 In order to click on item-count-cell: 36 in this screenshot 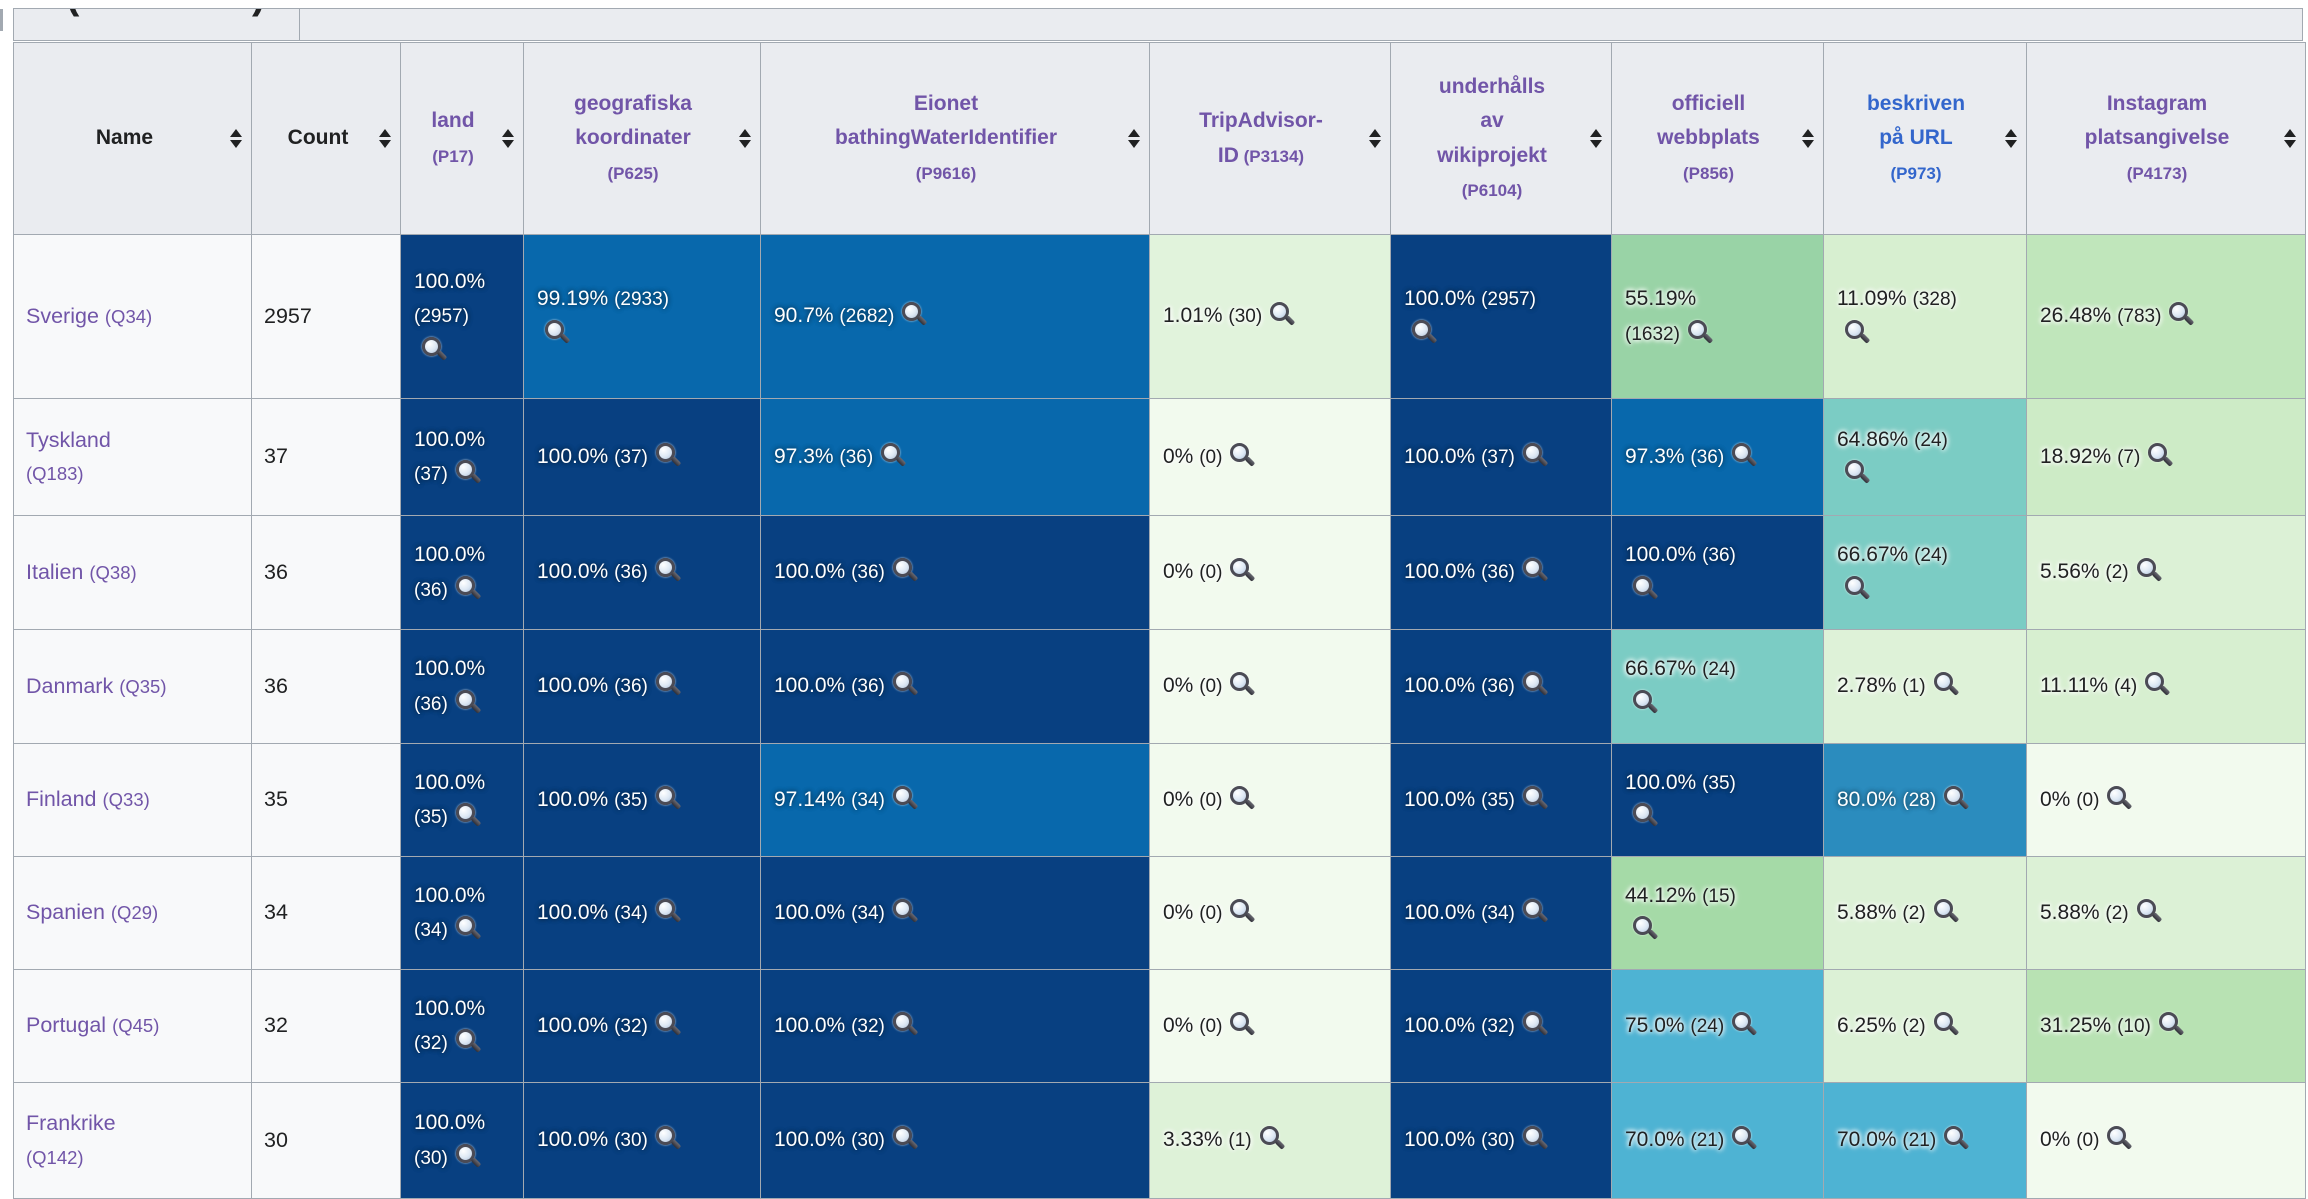, I will do `click(326, 686)`.